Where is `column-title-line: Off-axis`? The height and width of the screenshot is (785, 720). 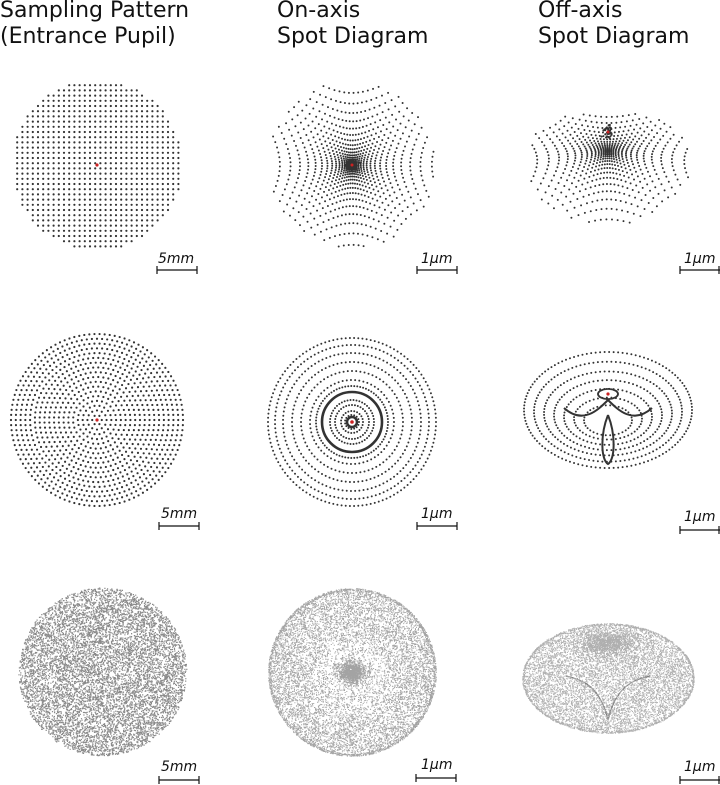
column-title-line: Off-axis is located at coordinates (580, 11).